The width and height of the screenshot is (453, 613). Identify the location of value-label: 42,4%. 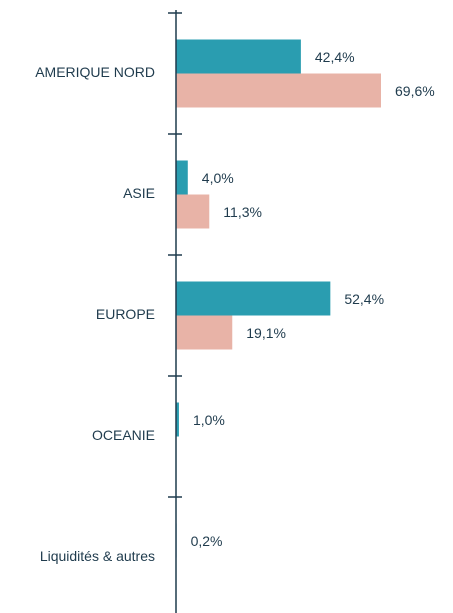
(335, 57).